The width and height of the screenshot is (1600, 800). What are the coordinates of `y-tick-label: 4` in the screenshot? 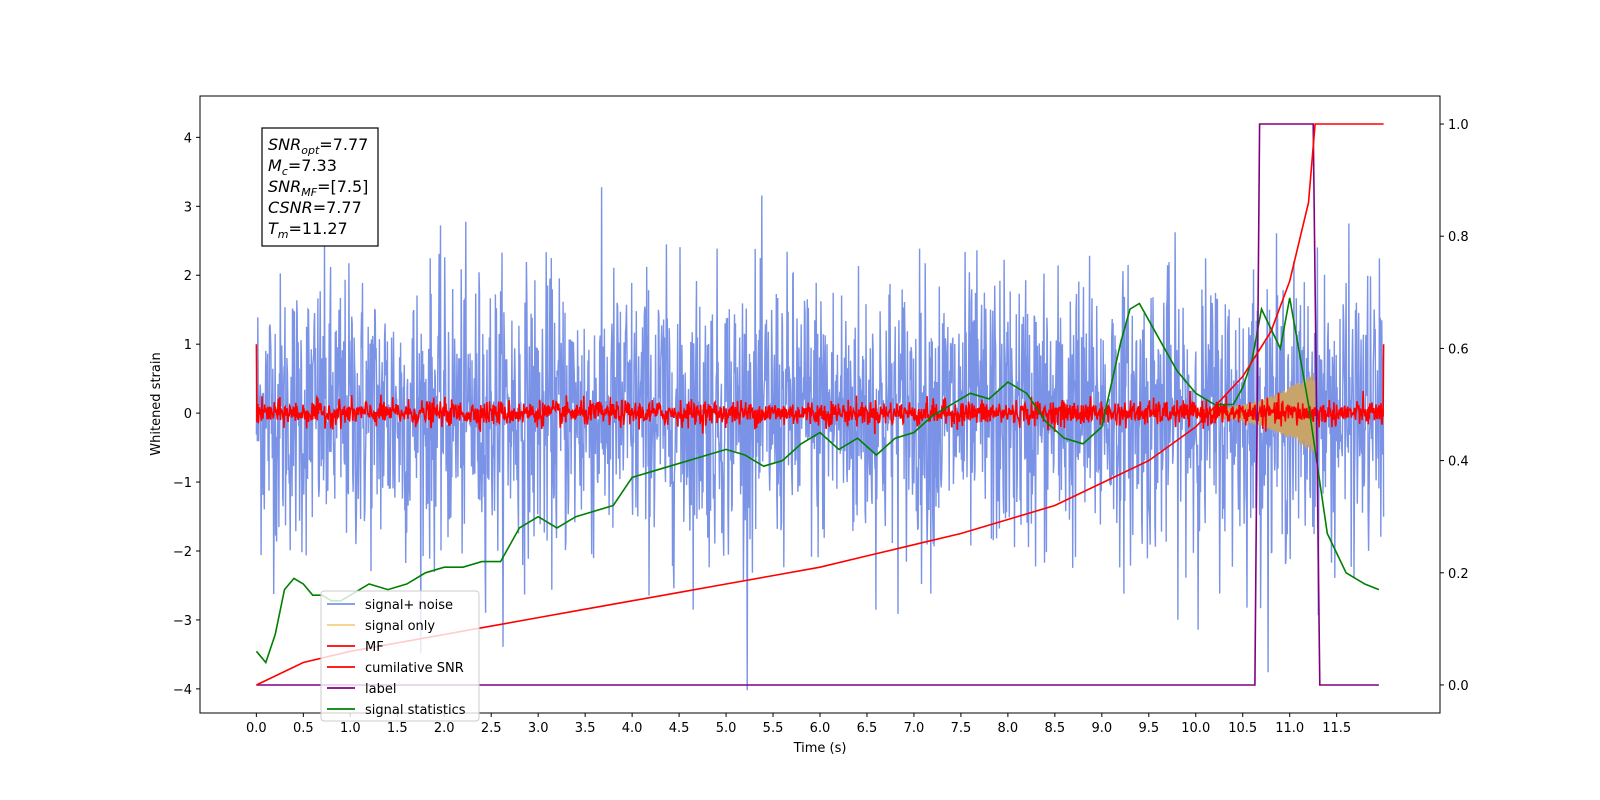 It's located at (188, 138).